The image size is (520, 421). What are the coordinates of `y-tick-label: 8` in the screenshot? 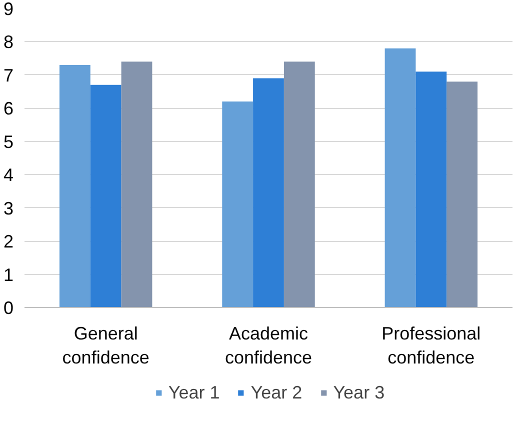 It's located at (8, 42).